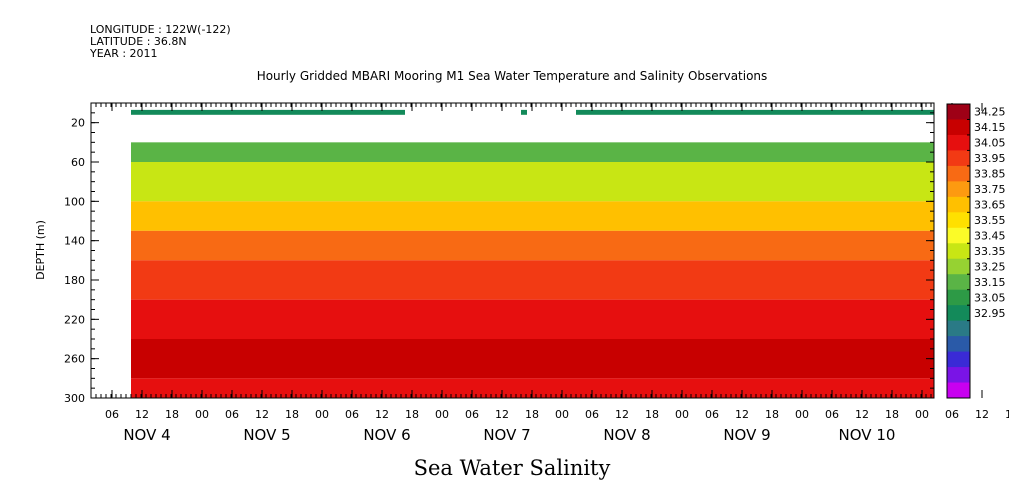  Describe the element at coordinates (146, 435) in the screenshot. I see `x-date-label: NOV 4` at that location.